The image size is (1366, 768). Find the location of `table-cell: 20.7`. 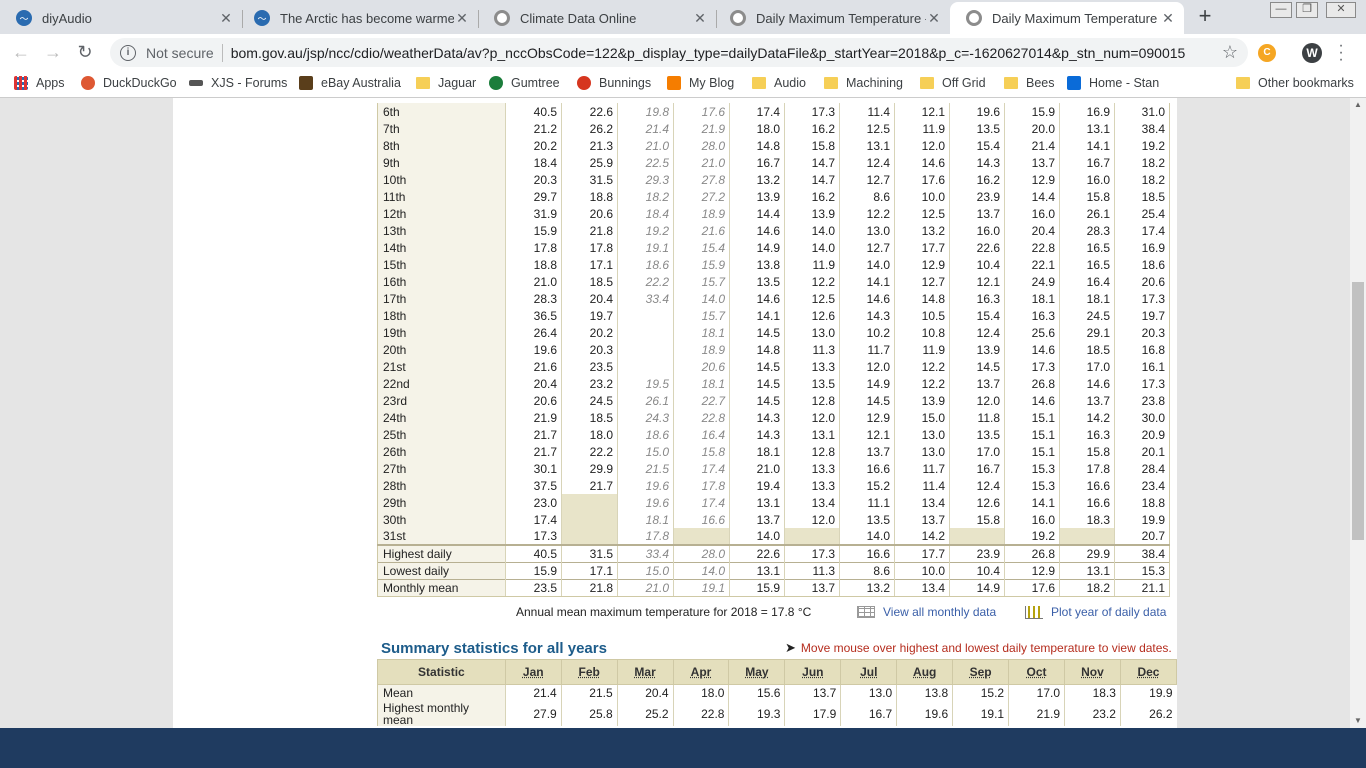

table-cell: 20.7 is located at coordinates (1142, 537).